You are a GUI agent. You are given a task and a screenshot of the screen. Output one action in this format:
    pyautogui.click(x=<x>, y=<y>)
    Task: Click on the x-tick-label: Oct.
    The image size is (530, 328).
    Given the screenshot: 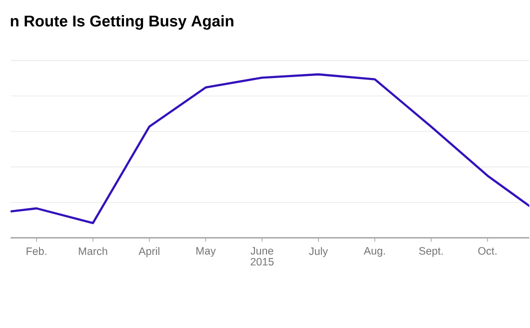 What is the action you would take?
    pyautogui.click(x=487, y=251)
    